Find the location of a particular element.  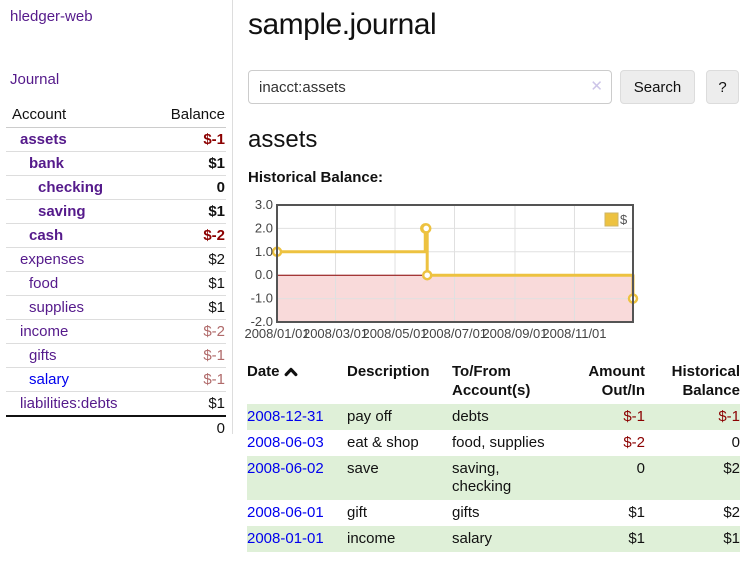

transaction-row: 2008-06-01 gift gifts $1 $2 is located at coordinates (493, 513).